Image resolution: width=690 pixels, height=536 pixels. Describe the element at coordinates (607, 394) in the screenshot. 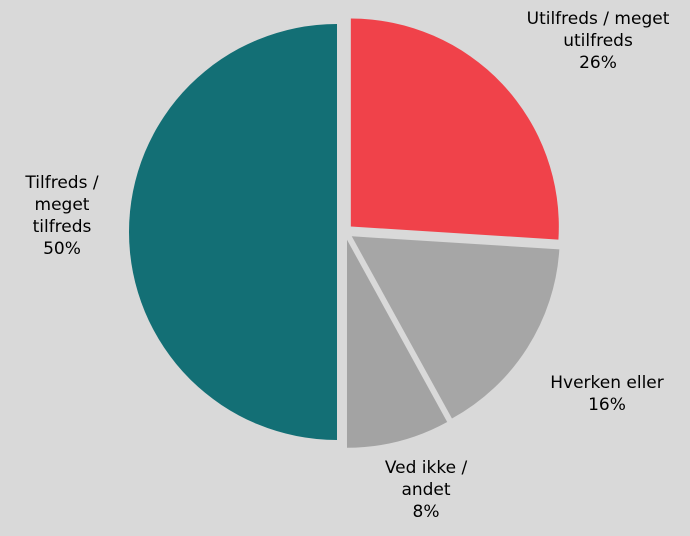

I see `slice-label: Hverken eller 16%` at that location.